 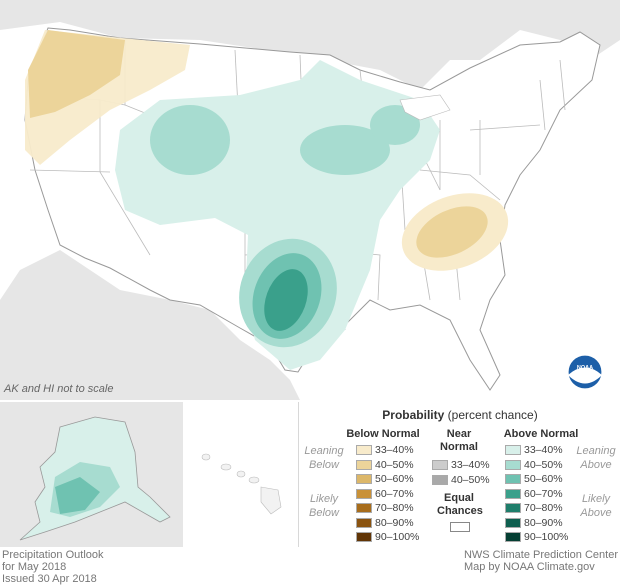 I want to click on below-label-3: 60–70%, so click(x=394, y=493).